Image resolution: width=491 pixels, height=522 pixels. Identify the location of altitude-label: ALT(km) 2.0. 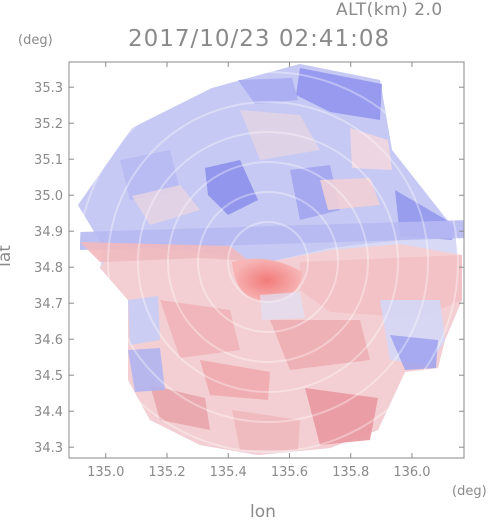
(389, 10).